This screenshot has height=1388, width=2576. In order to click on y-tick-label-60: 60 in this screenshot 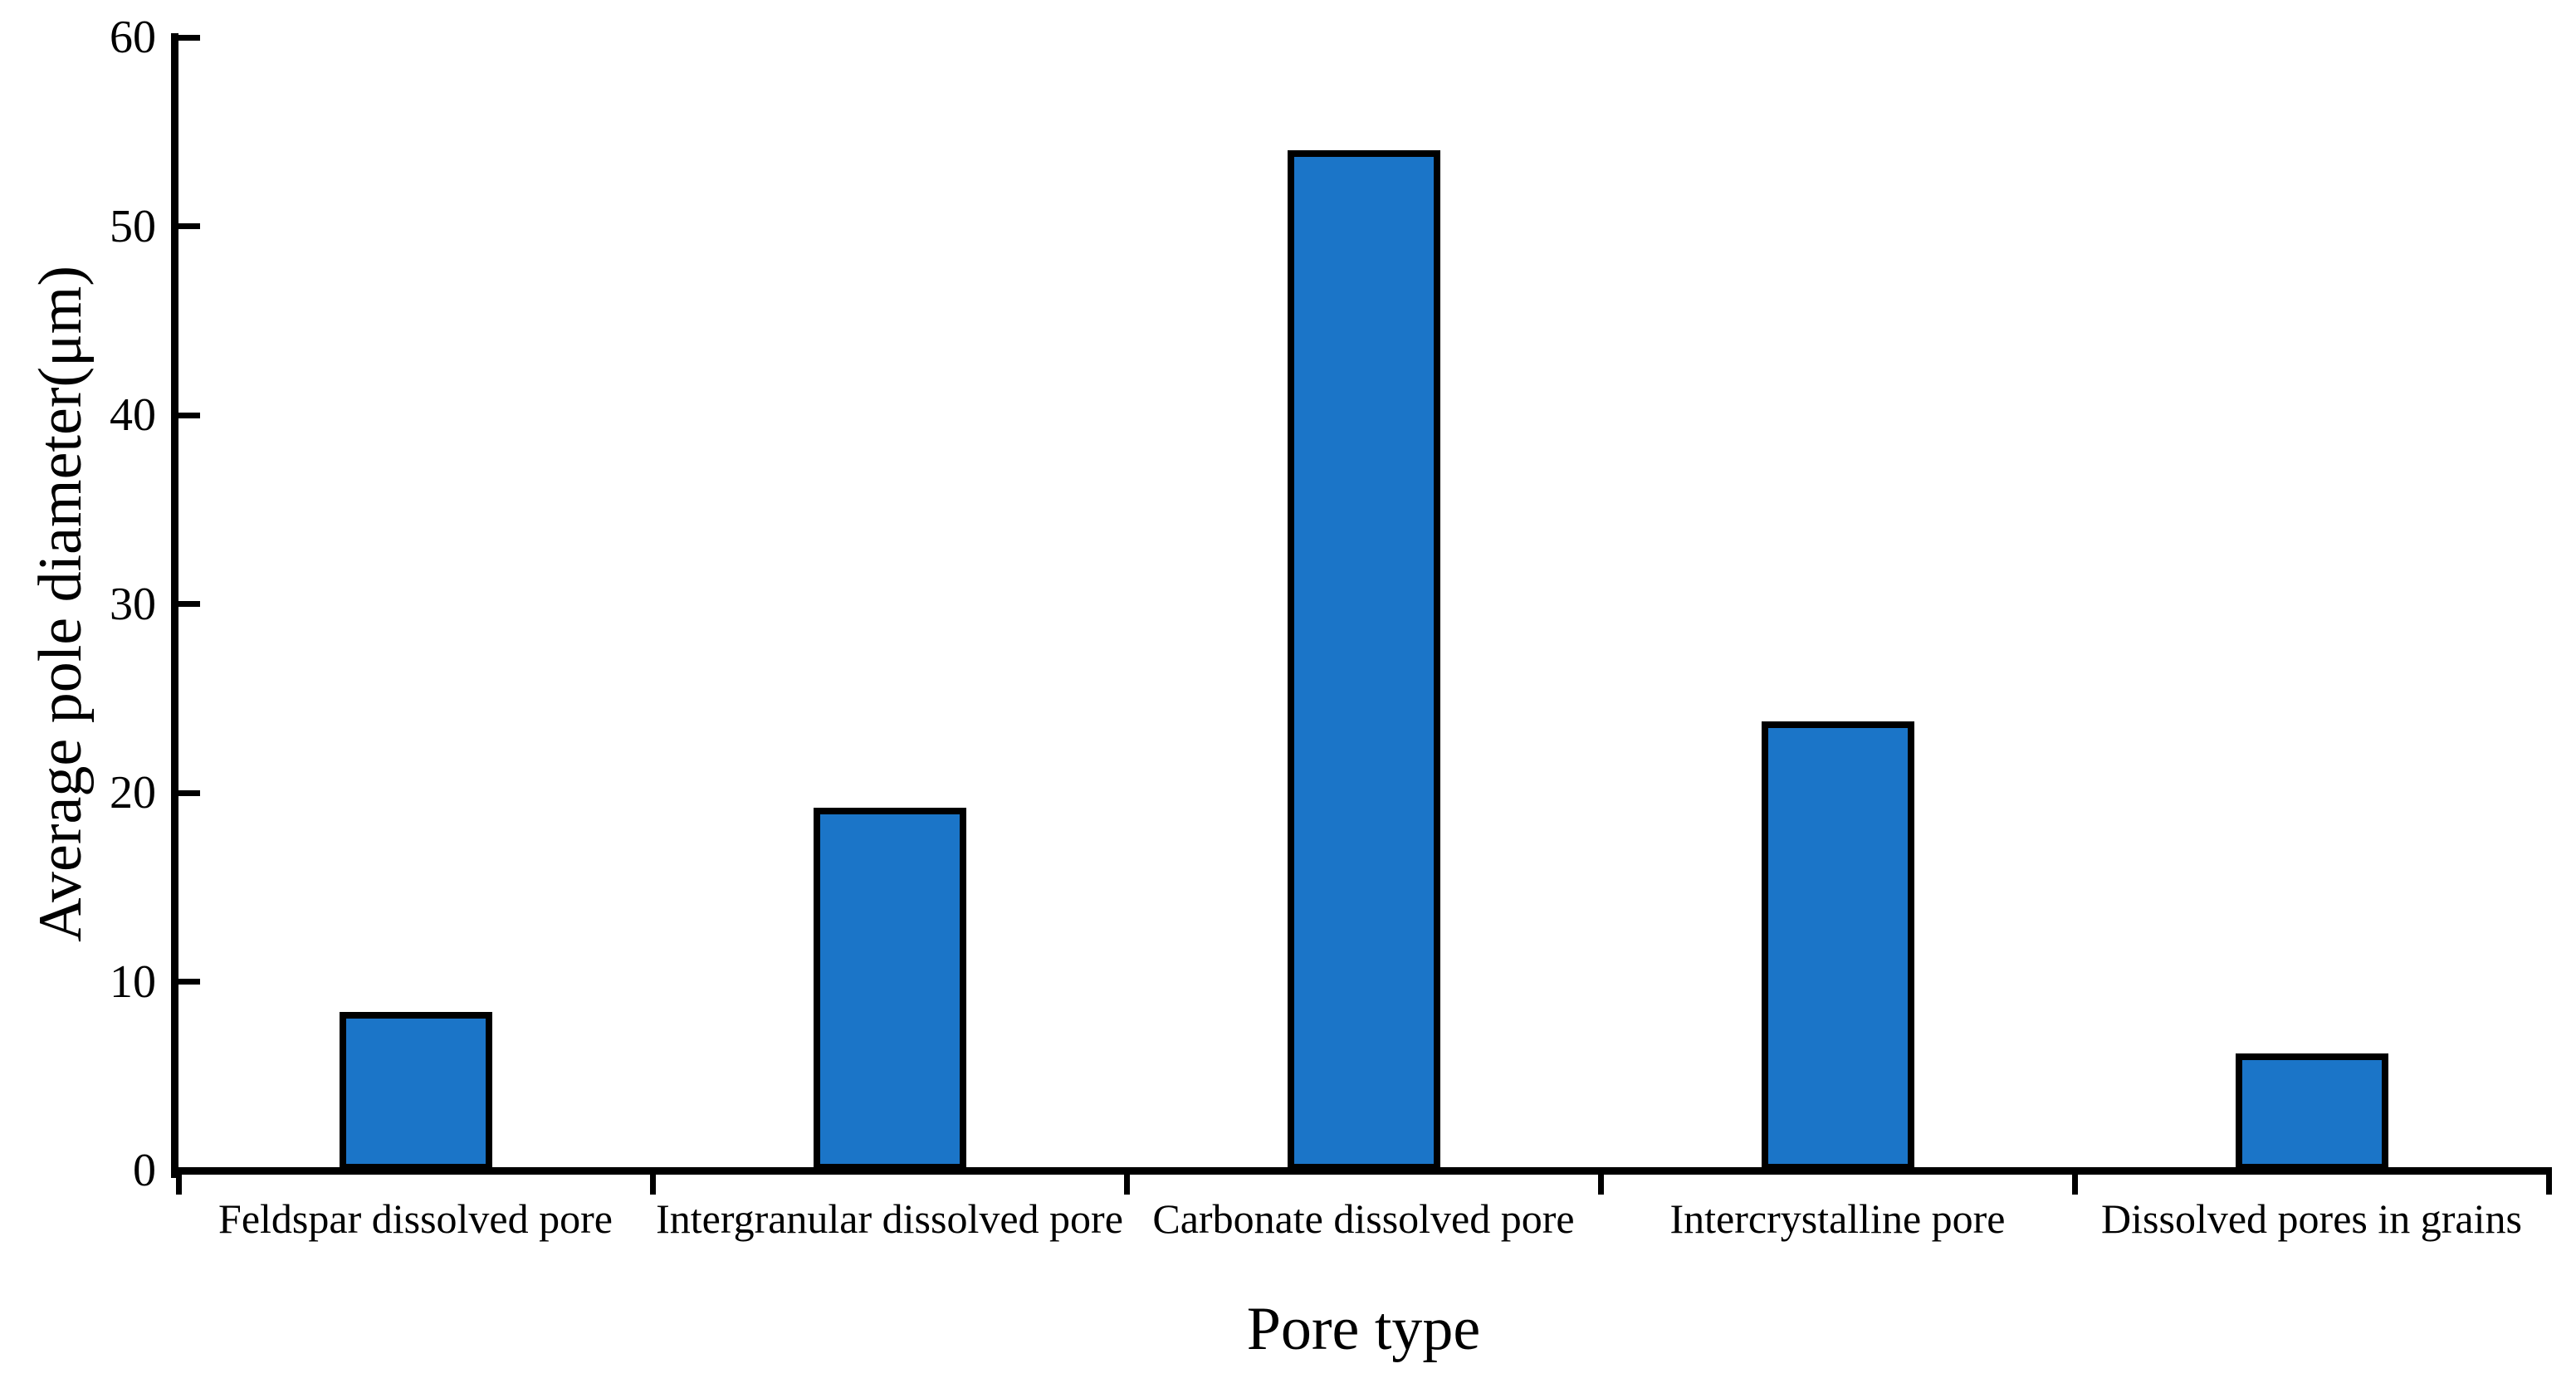, I will do `click(133, 37)`.